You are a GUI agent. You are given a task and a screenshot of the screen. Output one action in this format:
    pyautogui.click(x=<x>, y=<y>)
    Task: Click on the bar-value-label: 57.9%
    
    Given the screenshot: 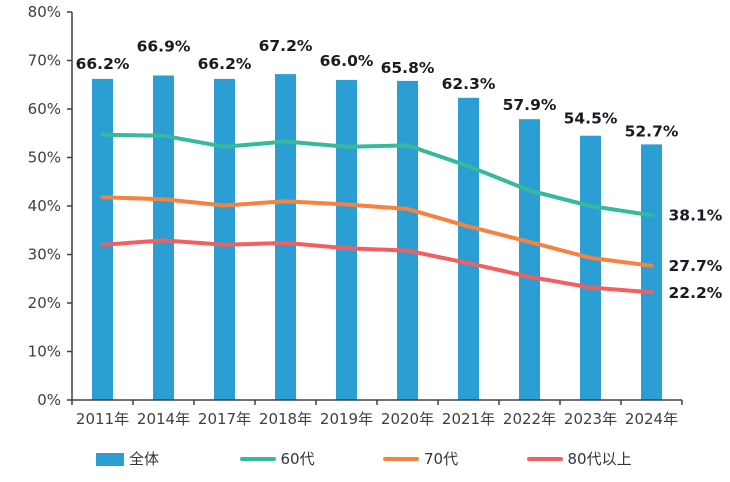 What is the action you would take?
    pyautogui.click(x=530, y=105)
    